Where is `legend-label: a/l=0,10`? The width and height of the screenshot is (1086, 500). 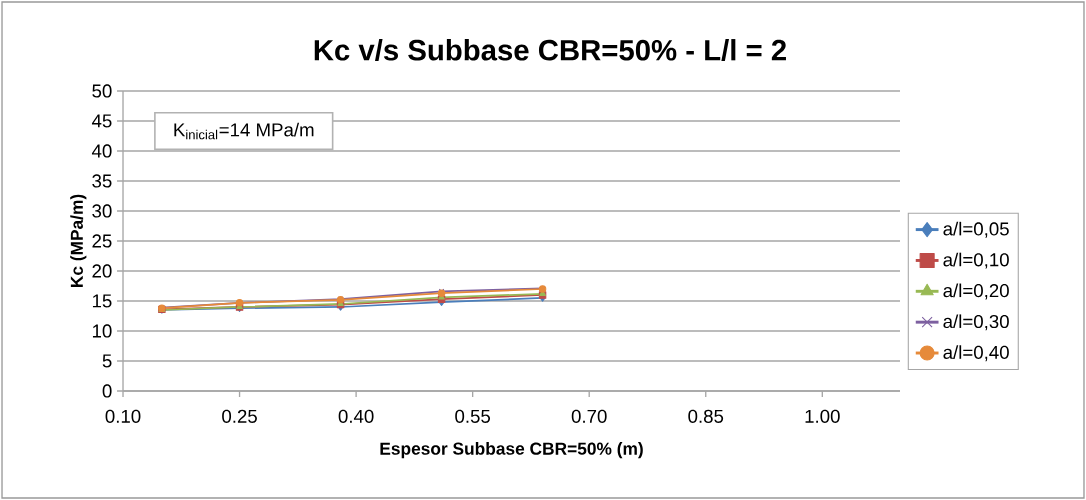 legend-label: a/l=0,10 is located at coordinates (976, 260).